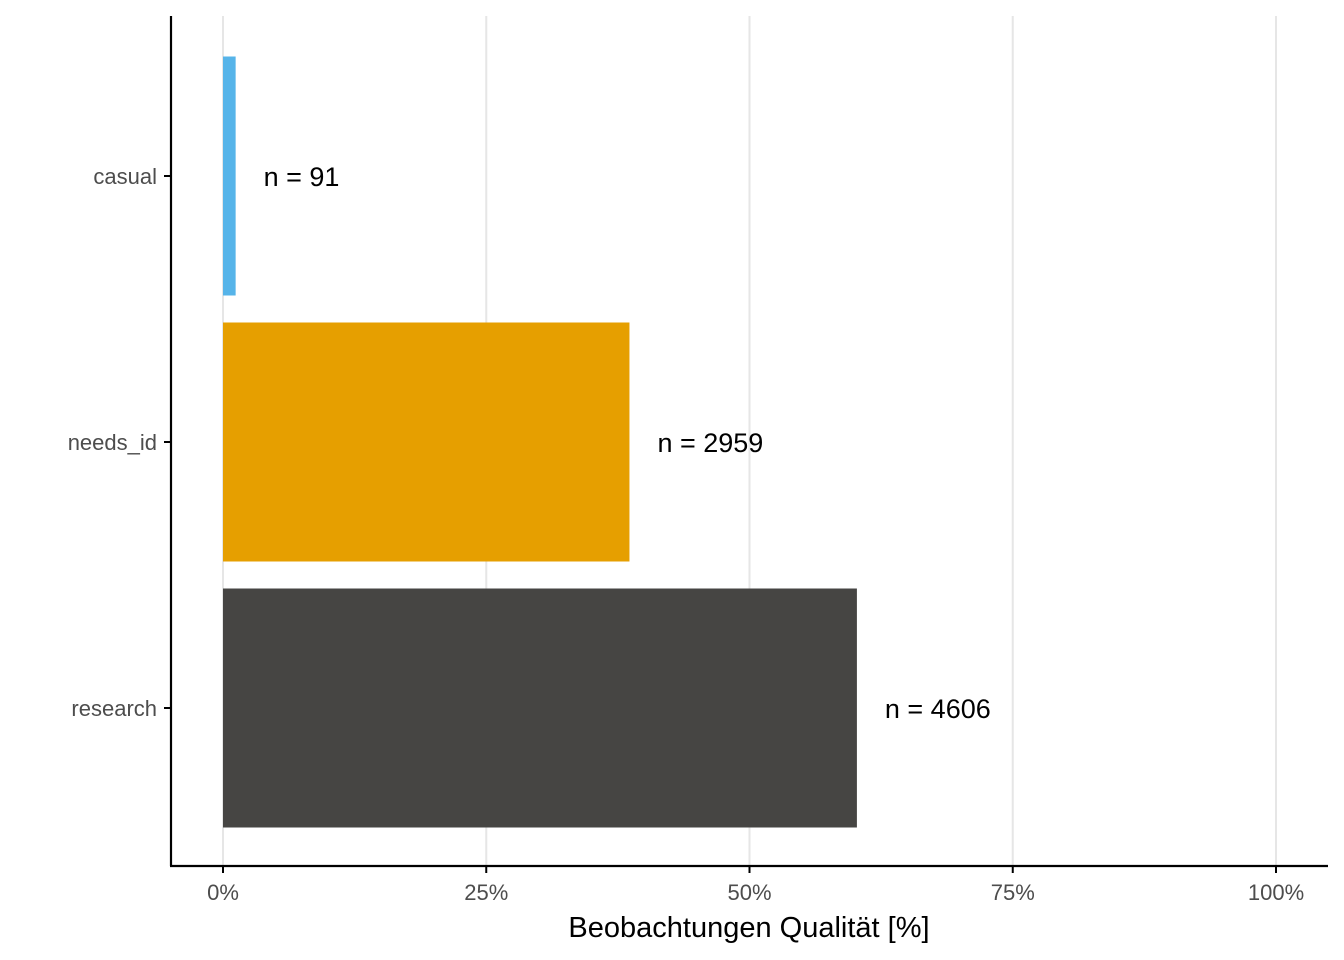 This screenshot has height=960, width=1344. I want to click on x-tick-label: 75%, so click(1013, 892).